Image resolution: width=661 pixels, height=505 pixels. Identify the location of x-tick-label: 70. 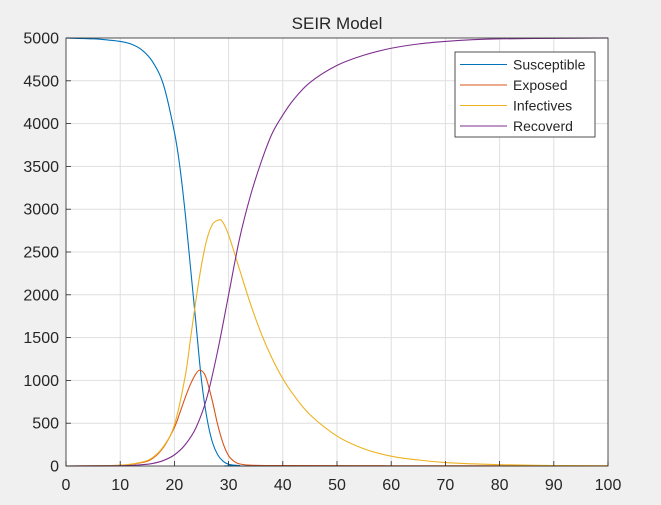
(446, 485).